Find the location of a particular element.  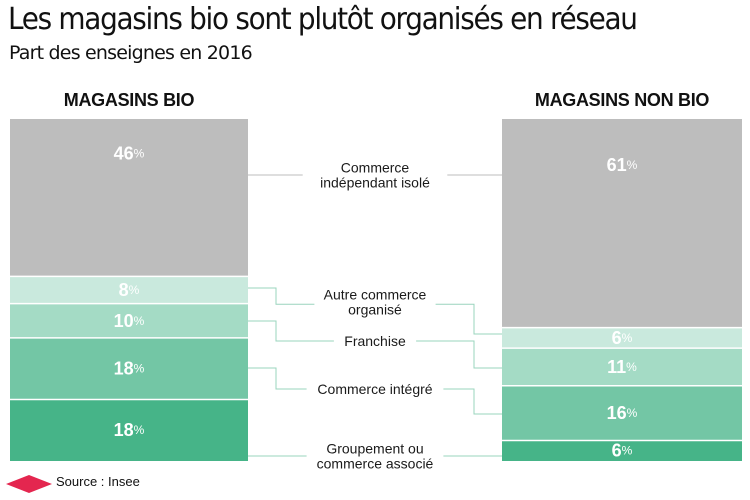

category-label-5: Groupement ou is located at coordinates (374, 449).